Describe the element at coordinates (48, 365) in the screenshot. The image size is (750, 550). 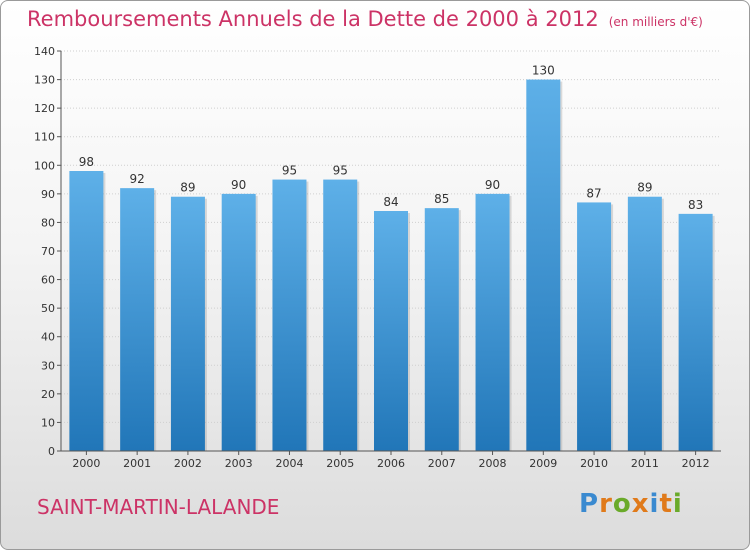
I see `y-tick-label: 30` at that location.